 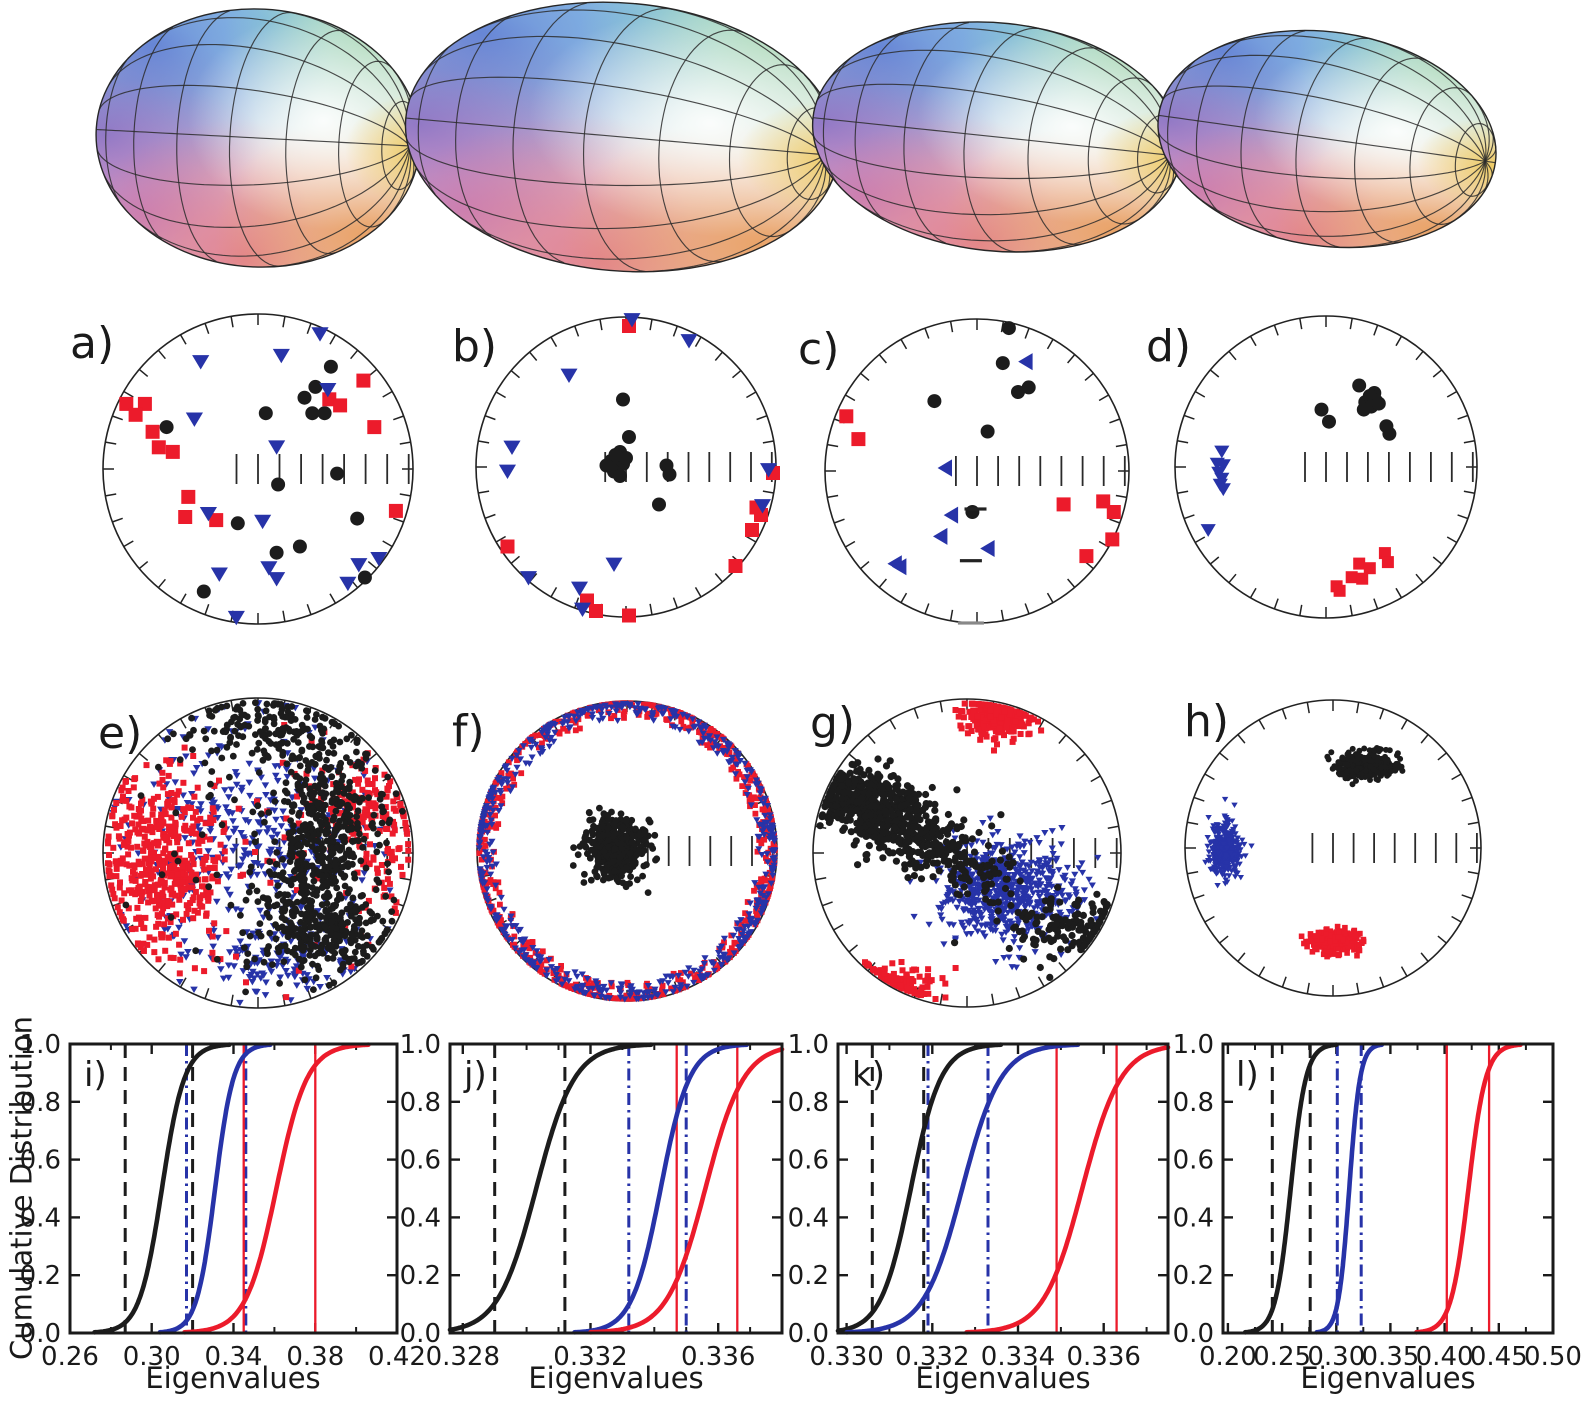 What do you see at coordinates (960, 464) in the screenshot?
I see `c-v2-blue-triangles` at bounding box center [960, 464].